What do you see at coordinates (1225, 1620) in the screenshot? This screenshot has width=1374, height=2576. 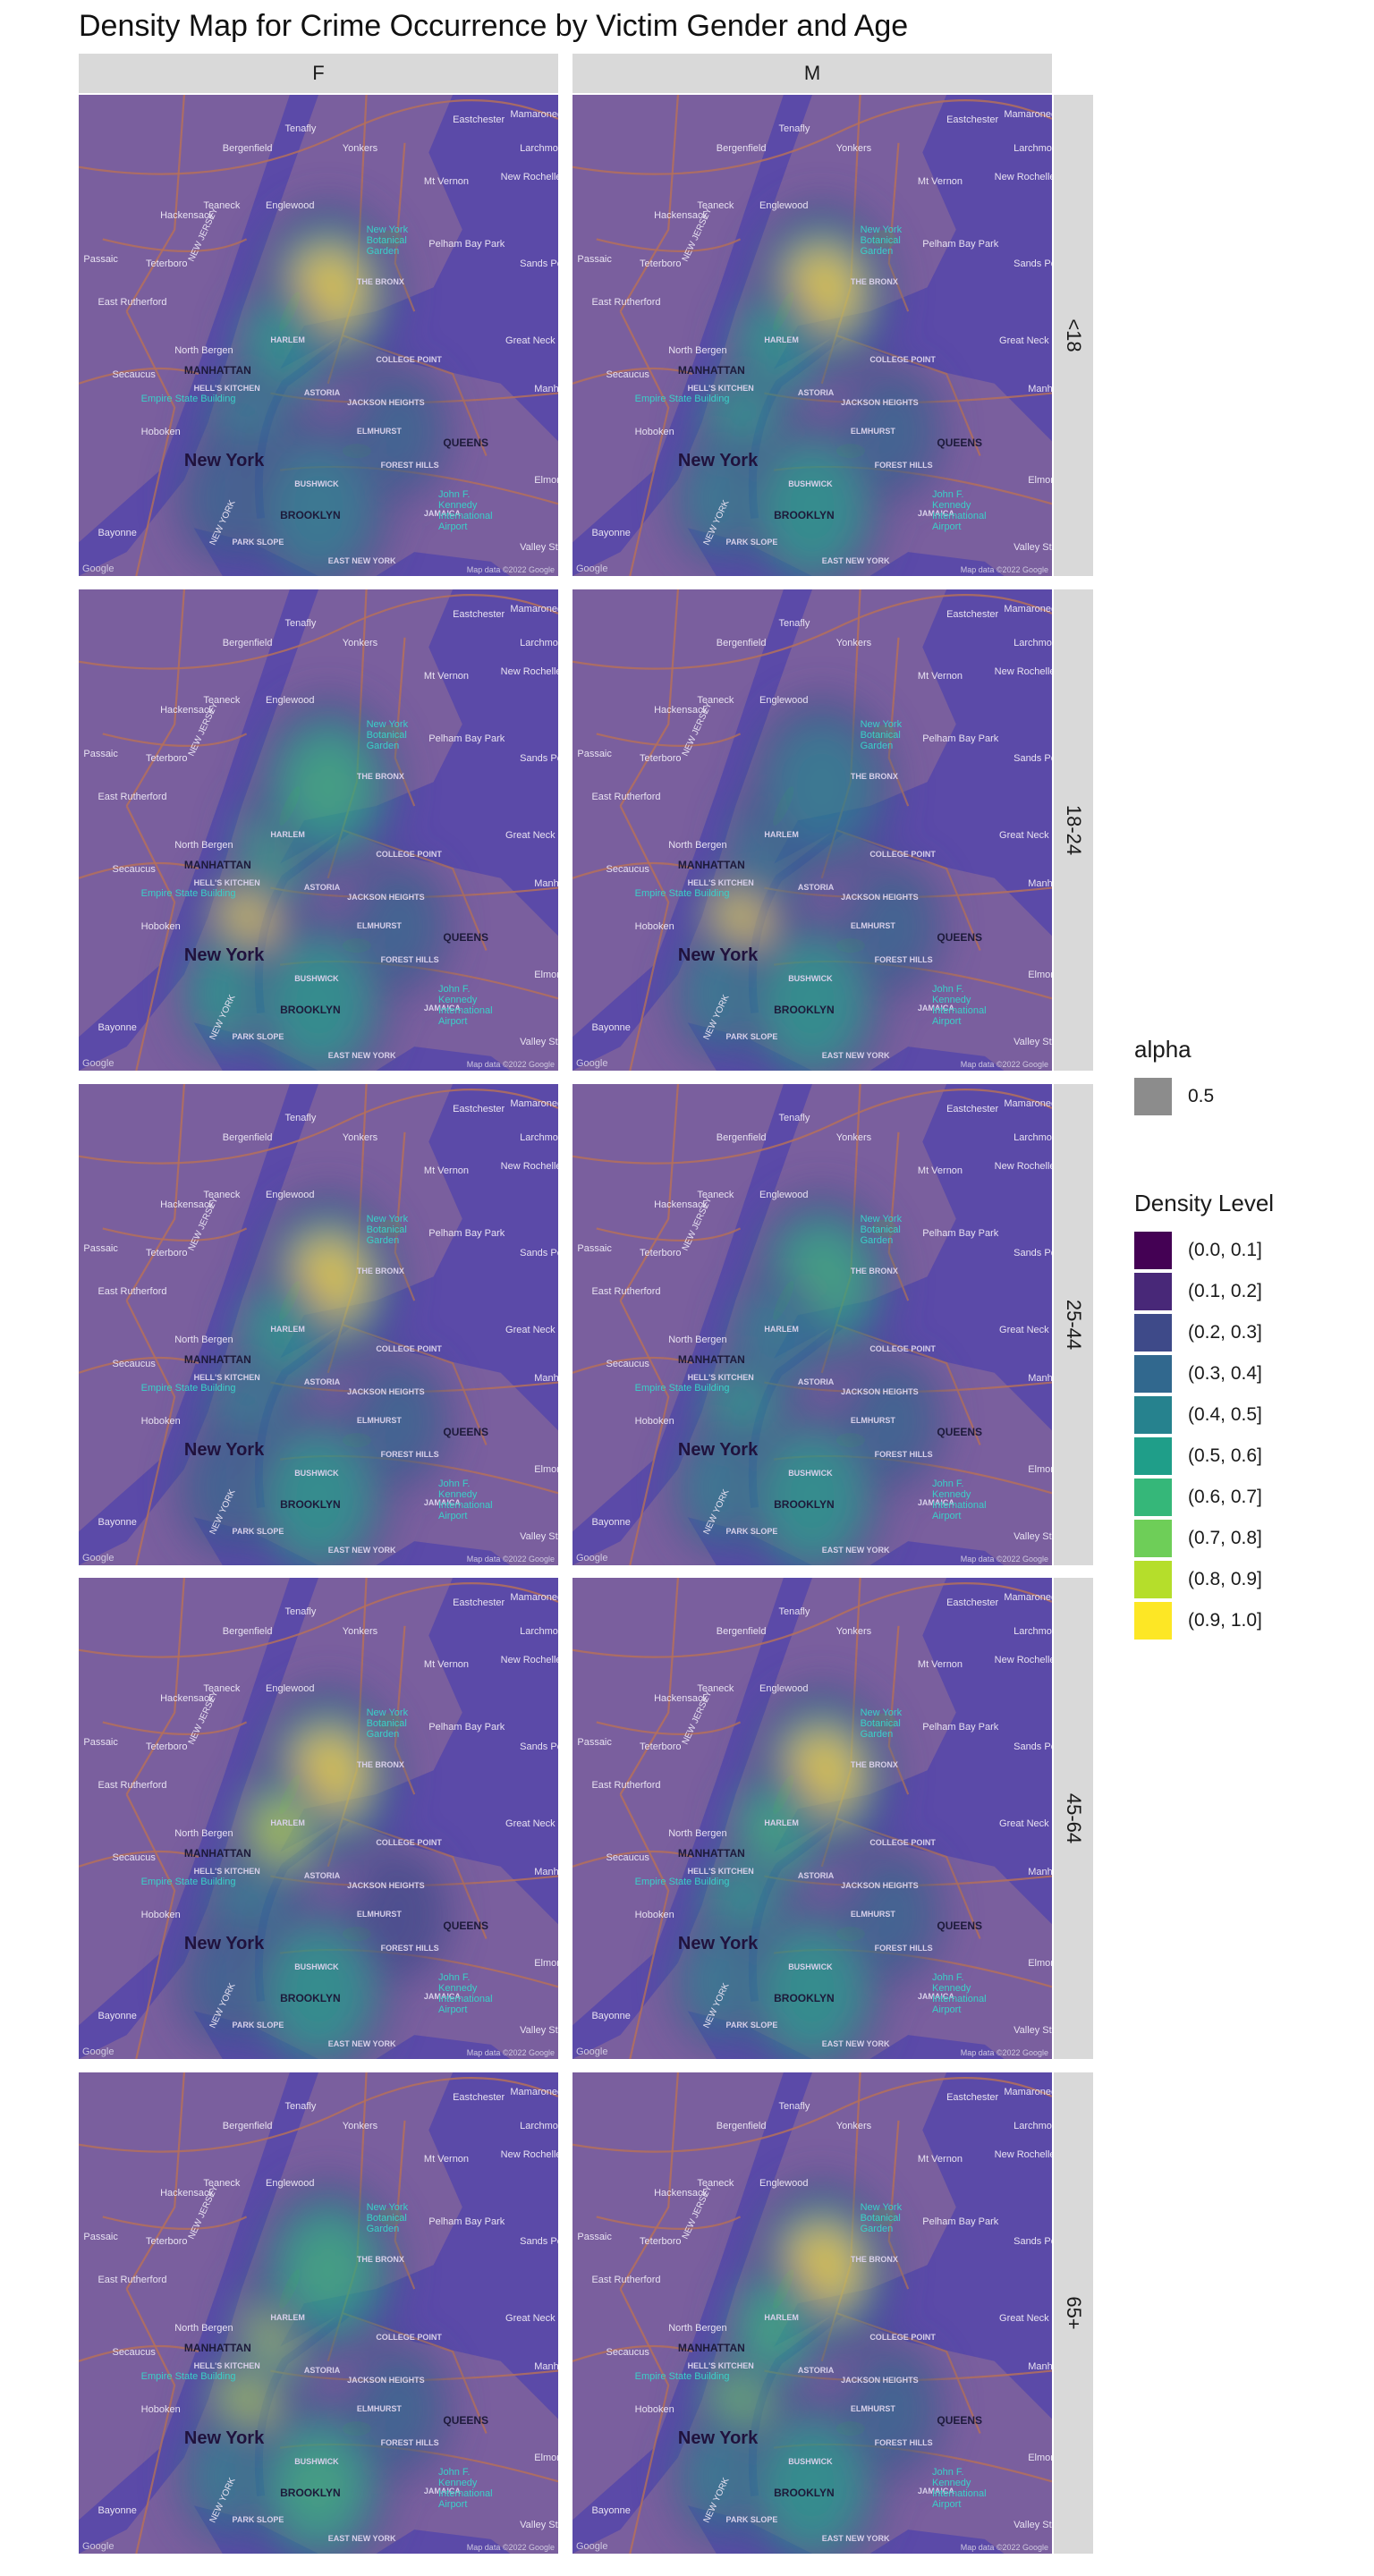 I see `legend-density-label: (0.9, 1.0]` at bounding box center [1225, 1620].